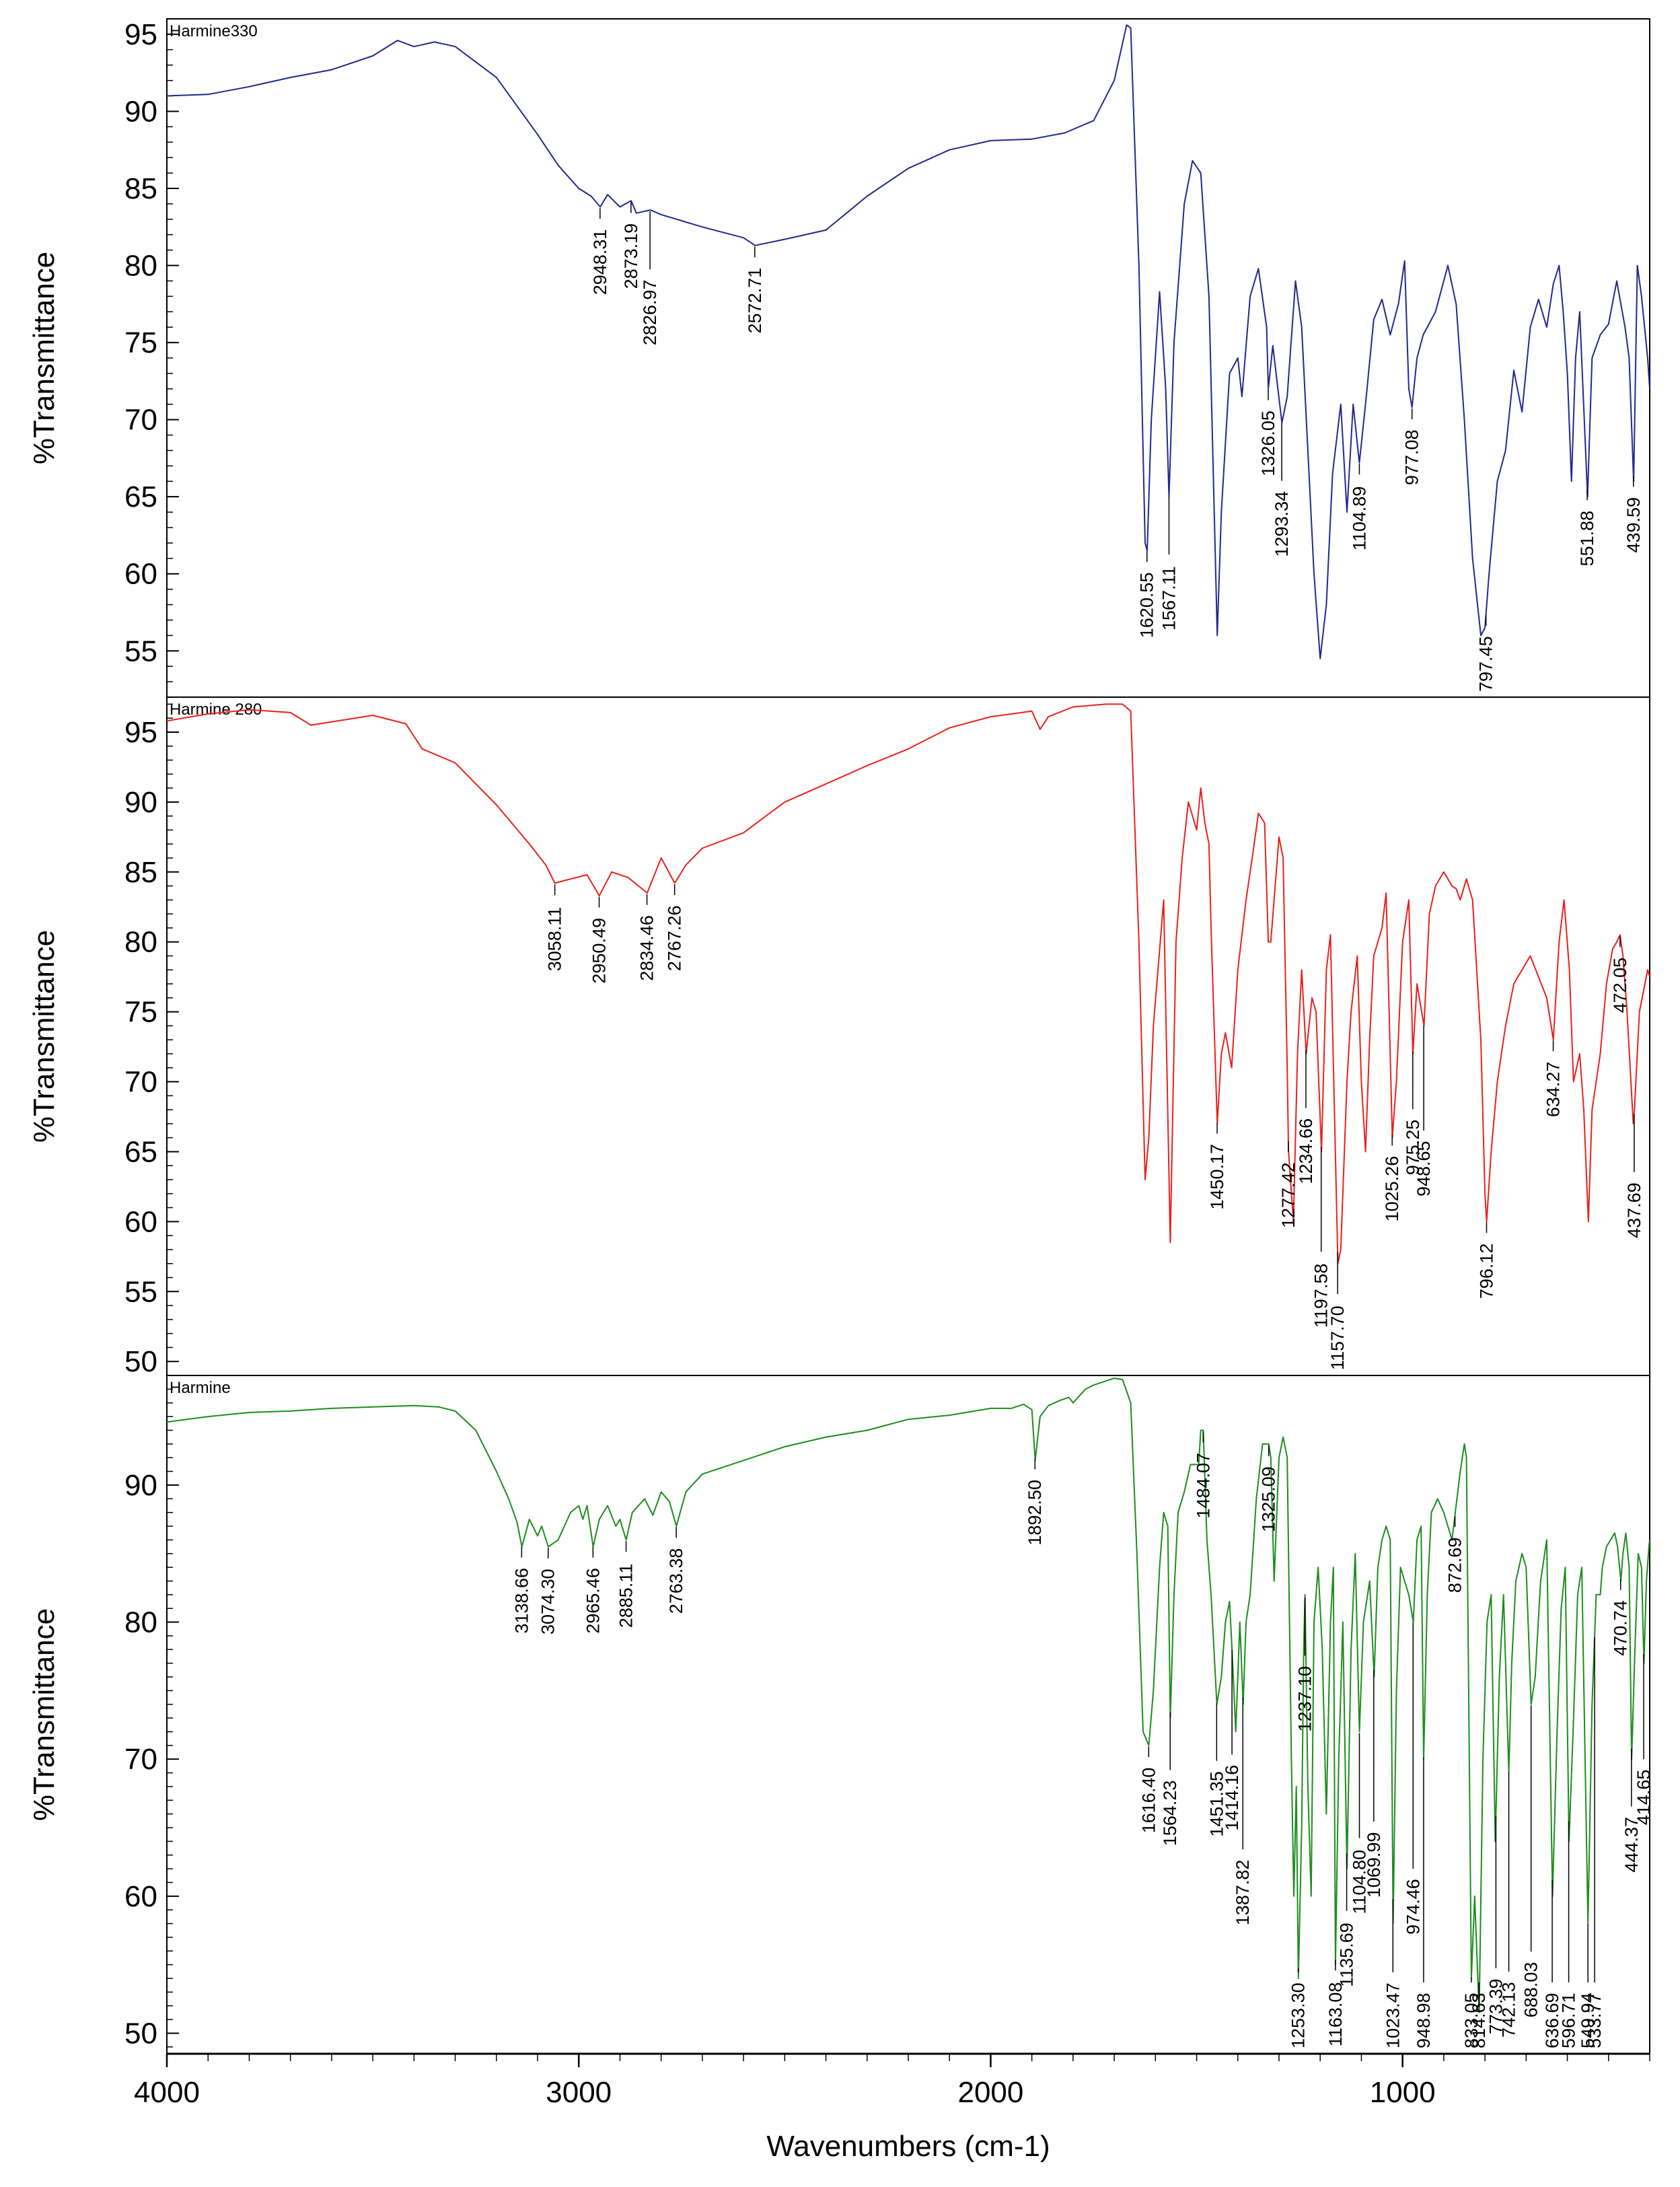 The width and height of the screenshot is (1680, 2187). I want to click on peak-label: 3058.11, so click(555, 939).